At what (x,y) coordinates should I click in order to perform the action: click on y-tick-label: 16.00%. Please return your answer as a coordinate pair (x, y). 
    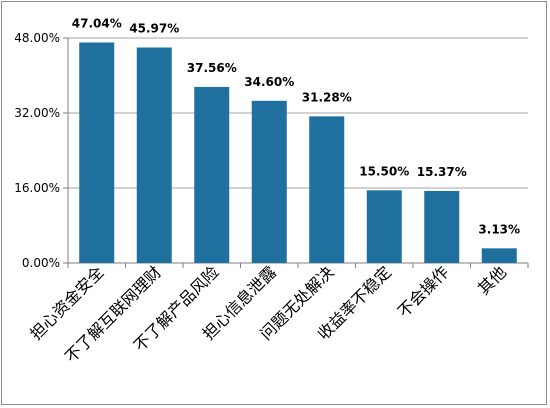
    Looking at the image, I should click on (37, 188).